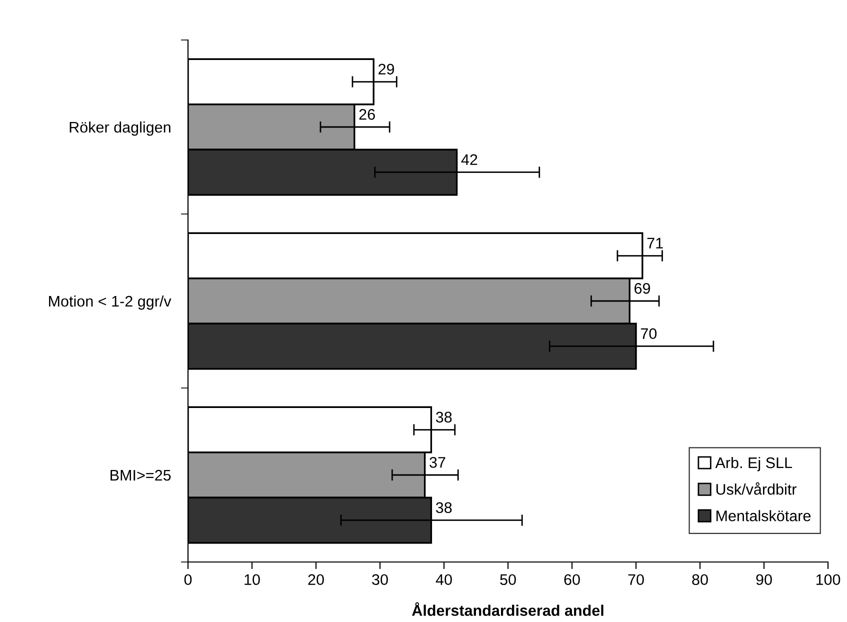 This screenshot has width=847, height=622. I want to click on y-tick-label: Motion < 1-2 ggr/v, so click(110, 302).